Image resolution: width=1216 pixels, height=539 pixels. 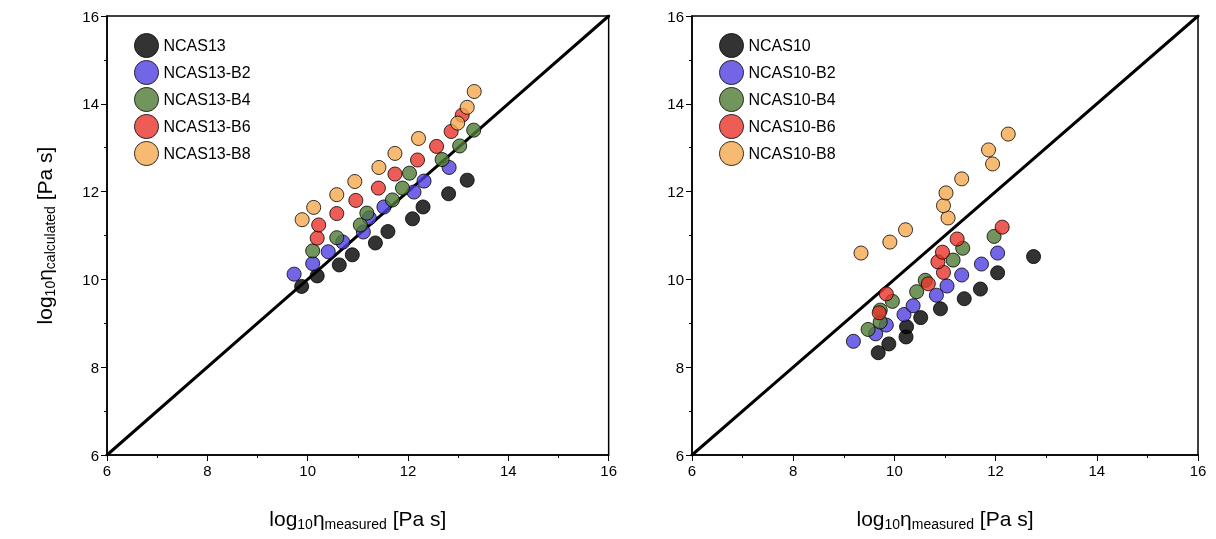 I want to click on legend-label: NCAS10-B6, so click(x=792, y=126).